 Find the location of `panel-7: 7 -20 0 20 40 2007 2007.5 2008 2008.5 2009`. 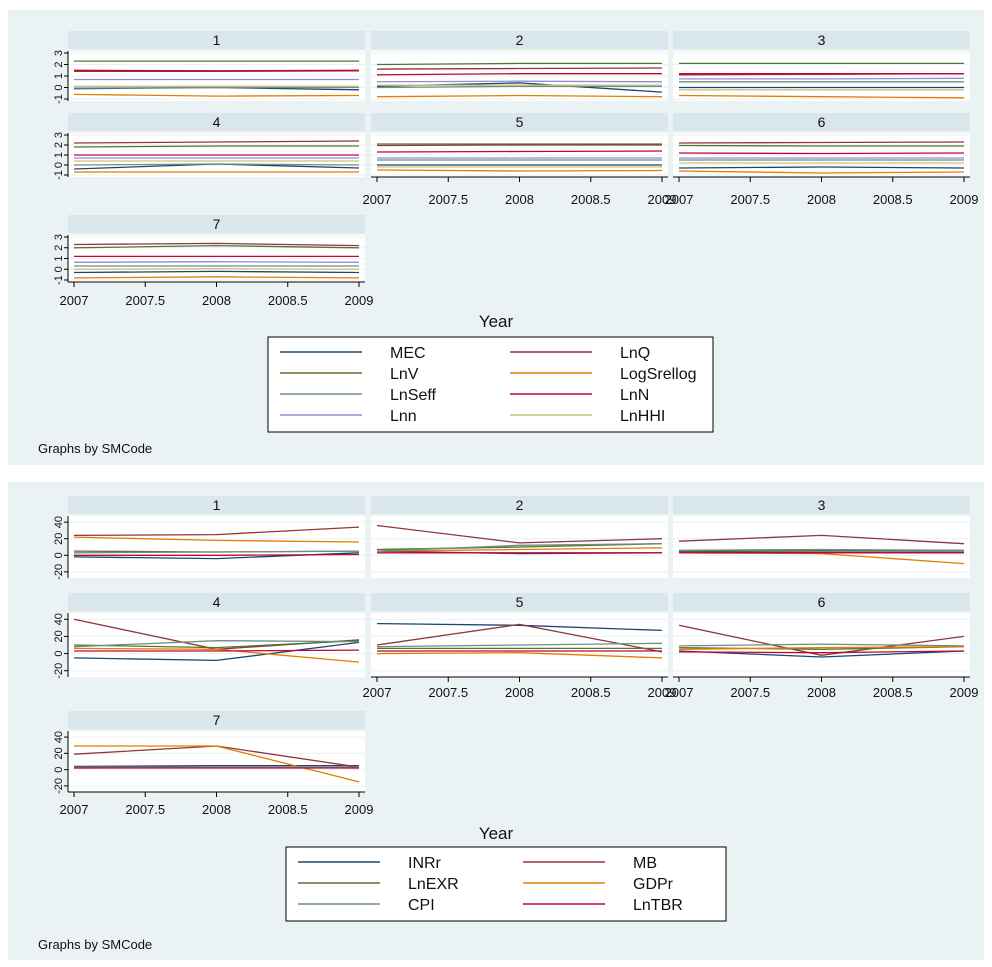

panel-7: 7 -20 0 20 40 2007 2007.5 2008 2008.5 2009 is located at coordinates (213, 764).